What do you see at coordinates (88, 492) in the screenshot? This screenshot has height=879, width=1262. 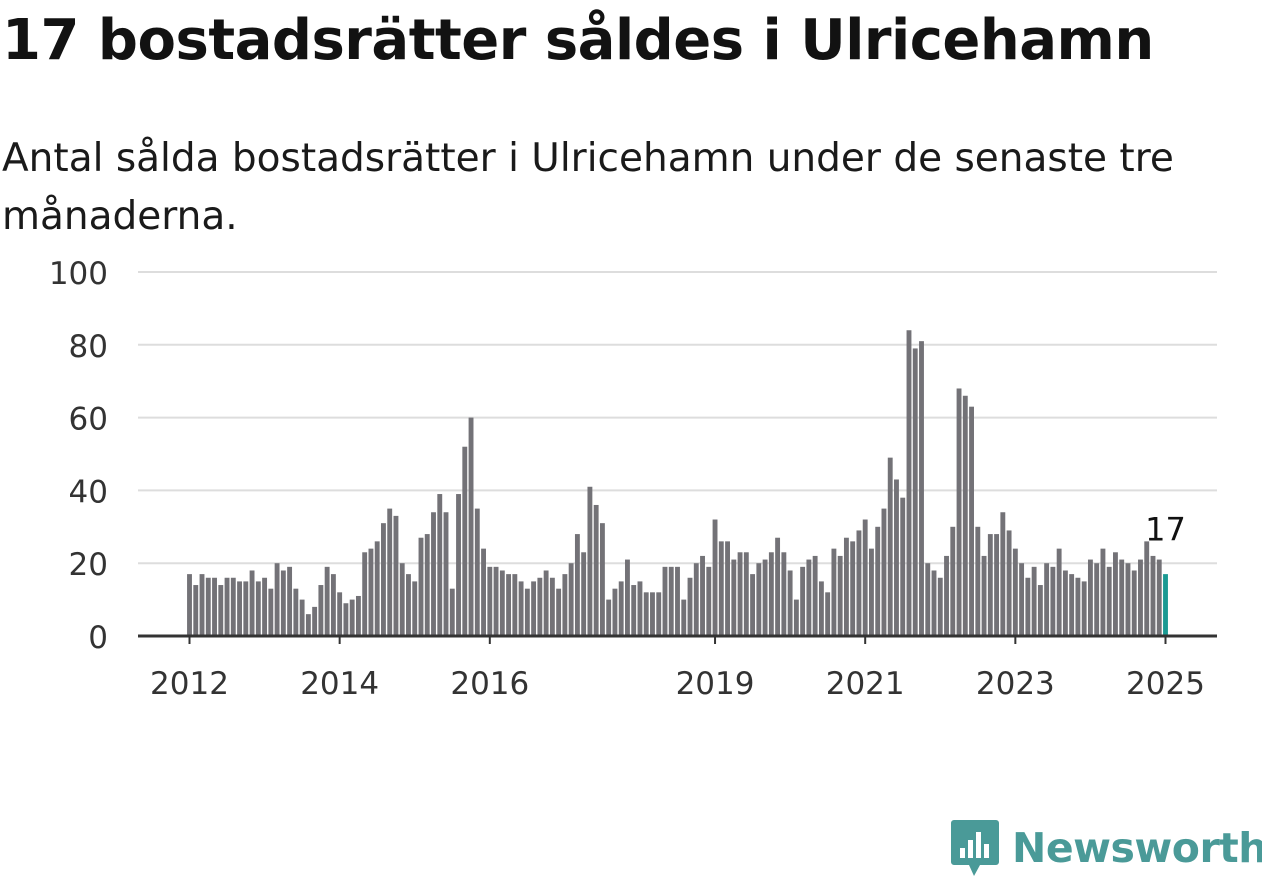 I see `y-tick-label: 40` at bounding box center [88, 492].